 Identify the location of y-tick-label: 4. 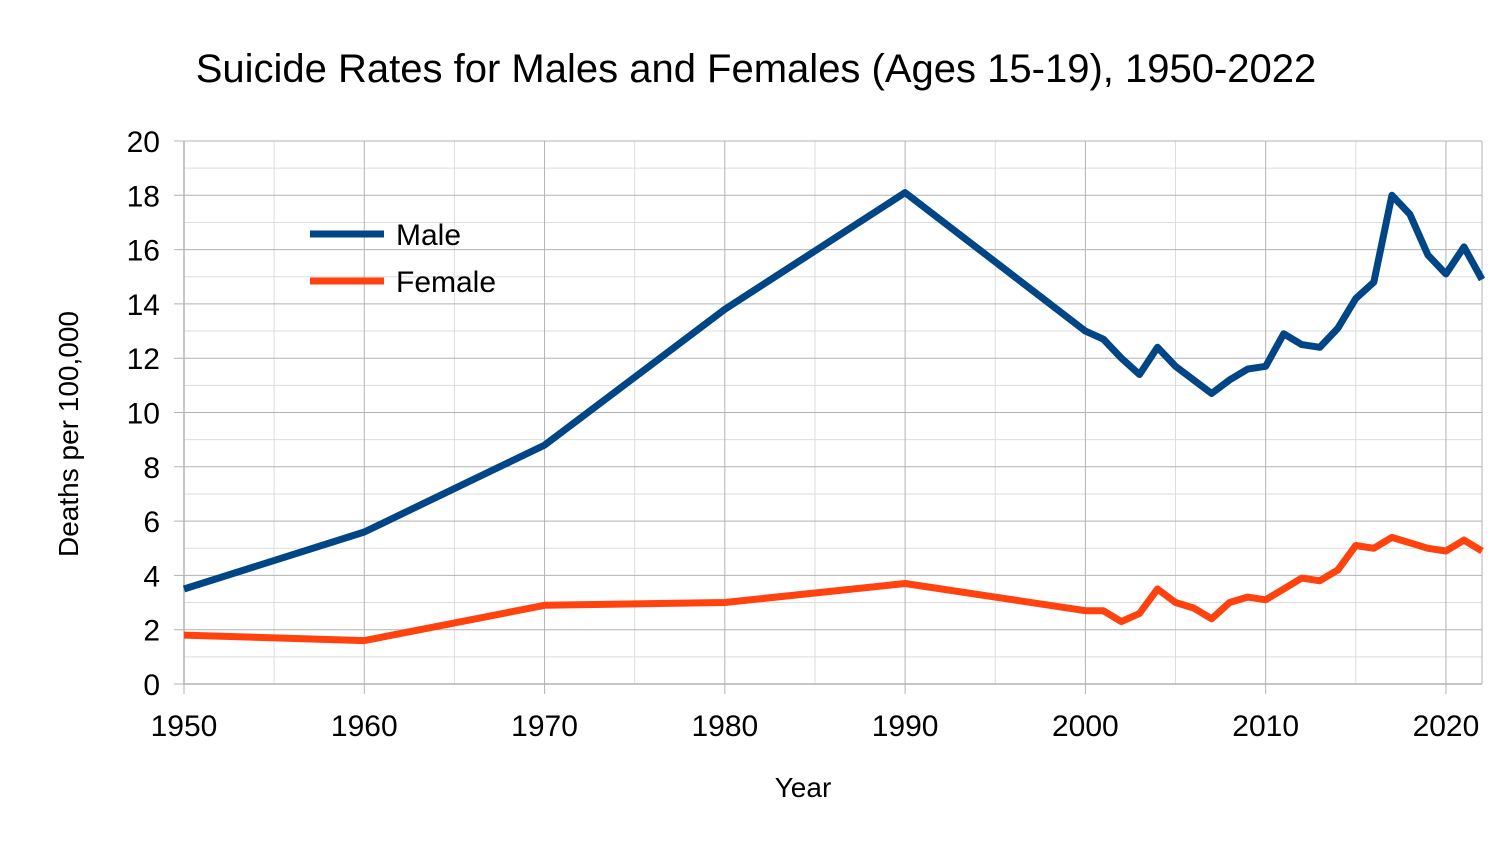
(151, 576).